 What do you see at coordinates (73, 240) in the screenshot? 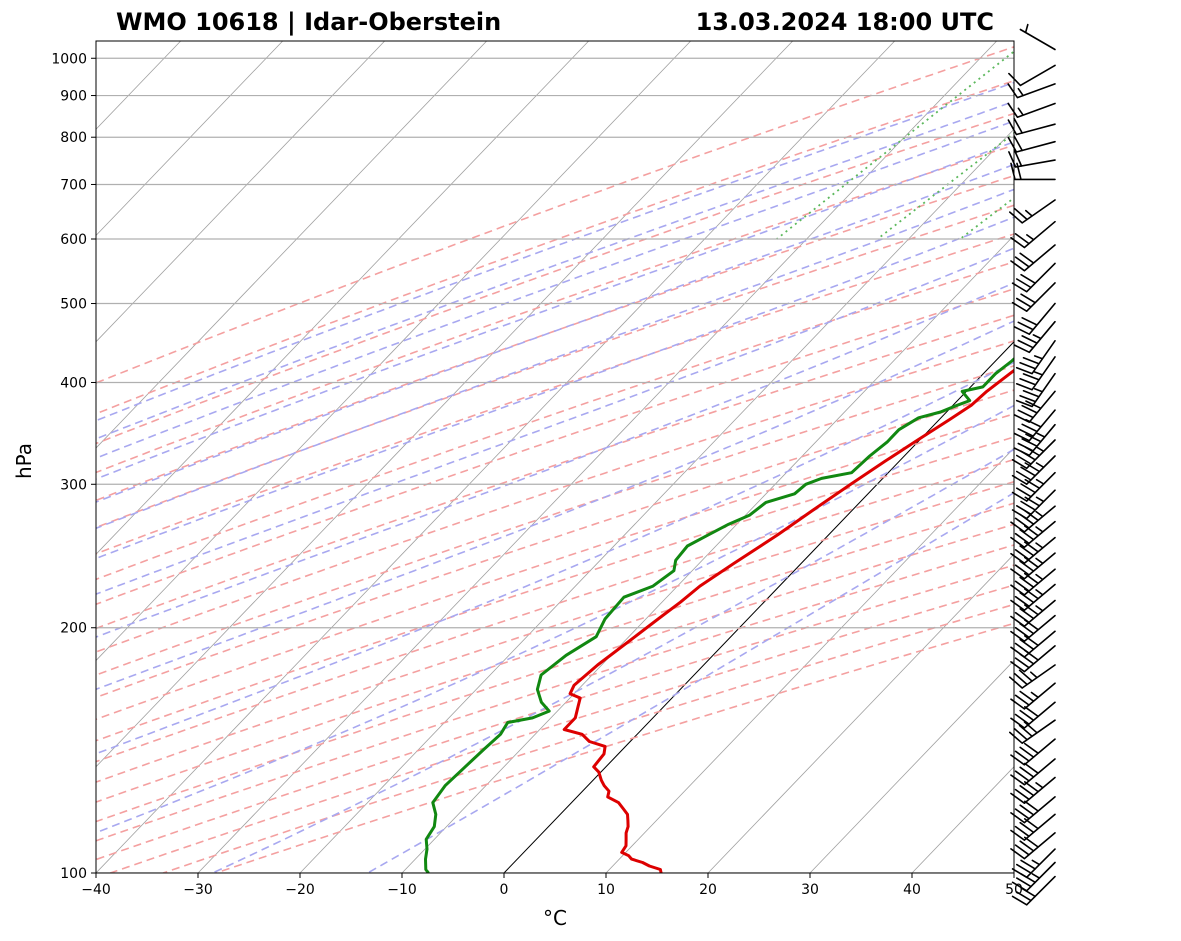
I see `y-tick-label: 600` at bounding box center [73, 240].